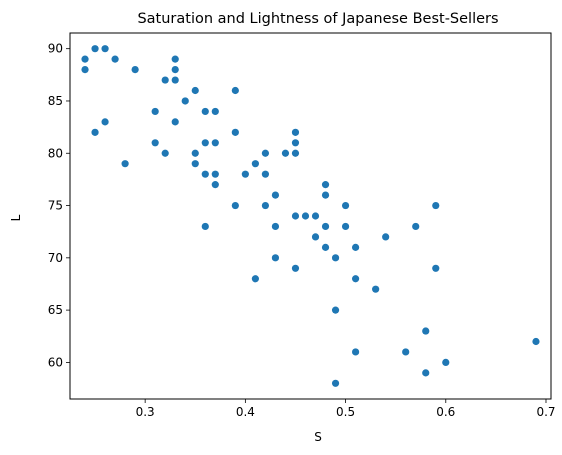  I want to click on y-tick-label: 75, so click(55, 206).